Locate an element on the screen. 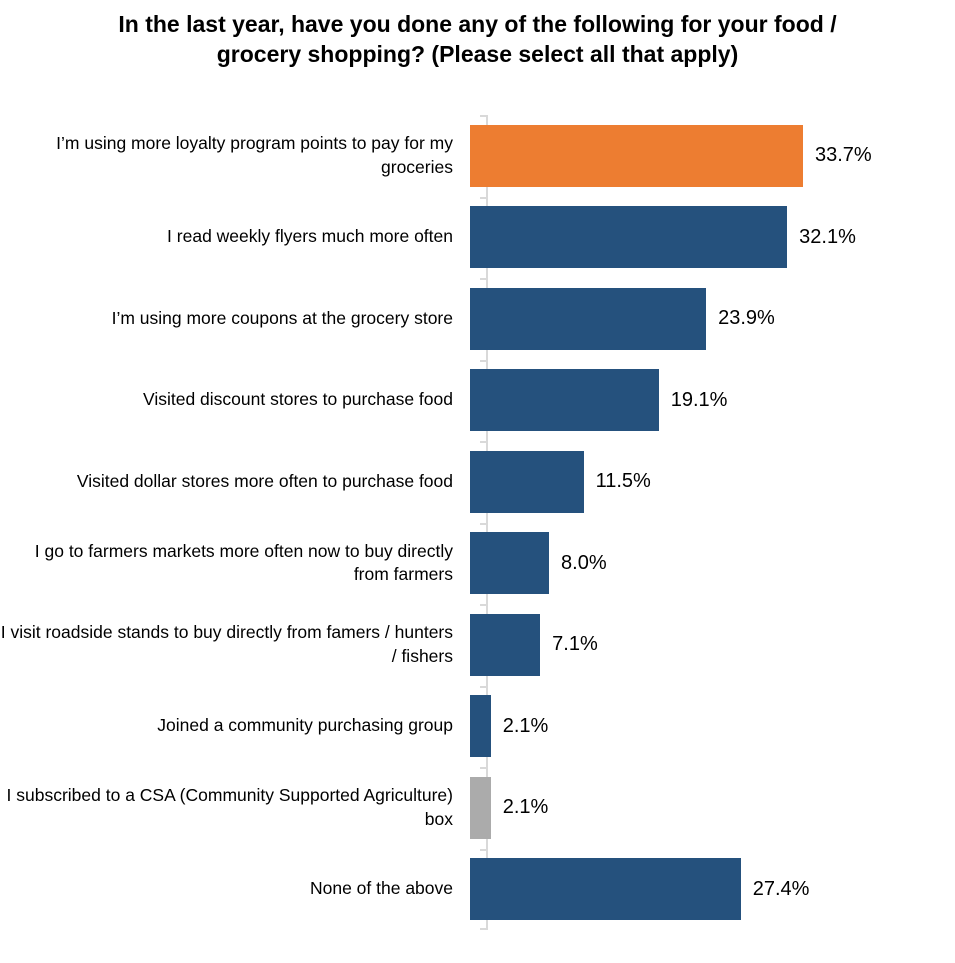 The width and height of the screenshot is (955, 963). bar-area: 23.9% is located at coordinates (712, 319).